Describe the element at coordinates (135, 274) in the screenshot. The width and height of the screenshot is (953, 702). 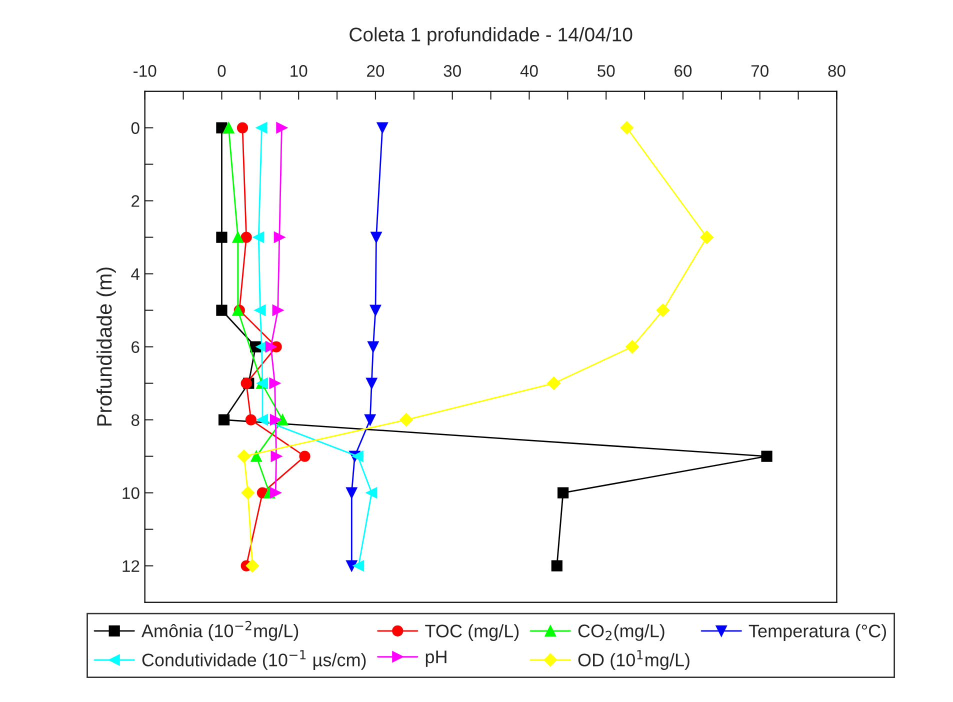
I see `y-tick-label: 4` at that location.